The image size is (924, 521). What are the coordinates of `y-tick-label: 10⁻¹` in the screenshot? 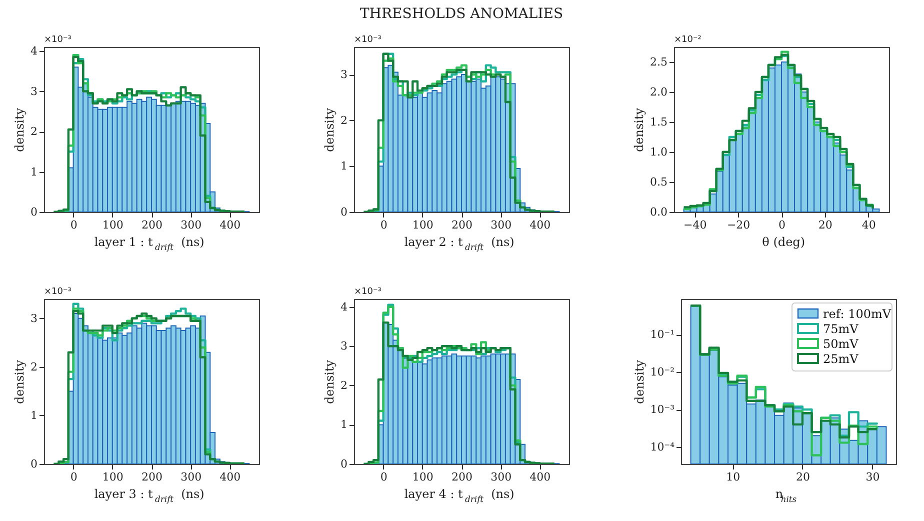 It's located at (662, 335).